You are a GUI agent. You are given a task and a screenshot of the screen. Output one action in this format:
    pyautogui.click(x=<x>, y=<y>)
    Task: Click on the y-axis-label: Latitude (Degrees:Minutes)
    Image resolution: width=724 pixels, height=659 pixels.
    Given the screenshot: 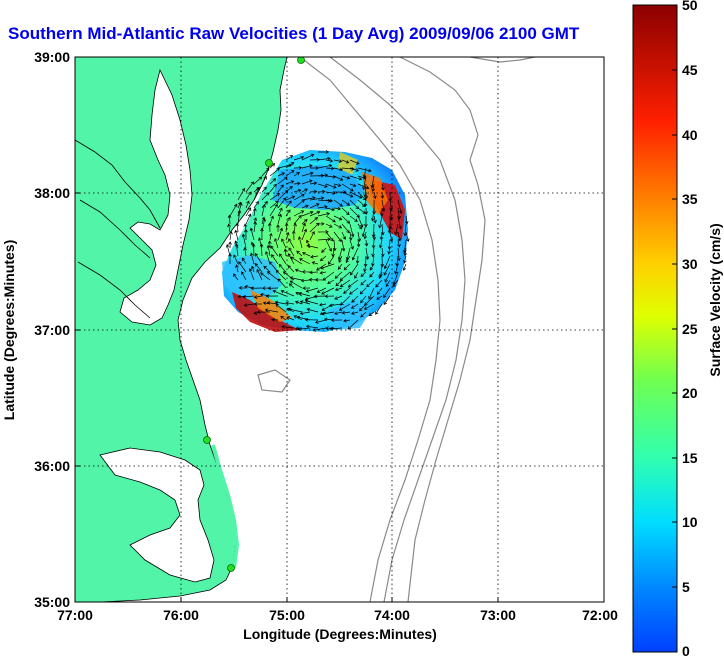 What is the action you would take?
    pyautogui.click(x=9, y=330)
    